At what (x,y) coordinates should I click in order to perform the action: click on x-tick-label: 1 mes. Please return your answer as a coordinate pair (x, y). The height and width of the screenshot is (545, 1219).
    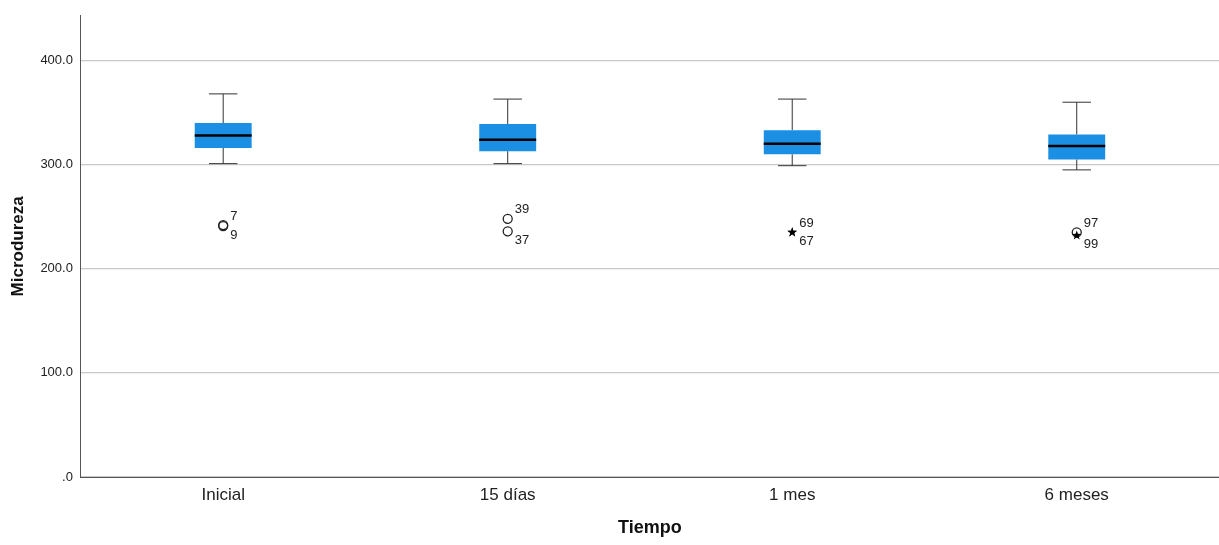
    Looking at the image, I should click on (792, 494).